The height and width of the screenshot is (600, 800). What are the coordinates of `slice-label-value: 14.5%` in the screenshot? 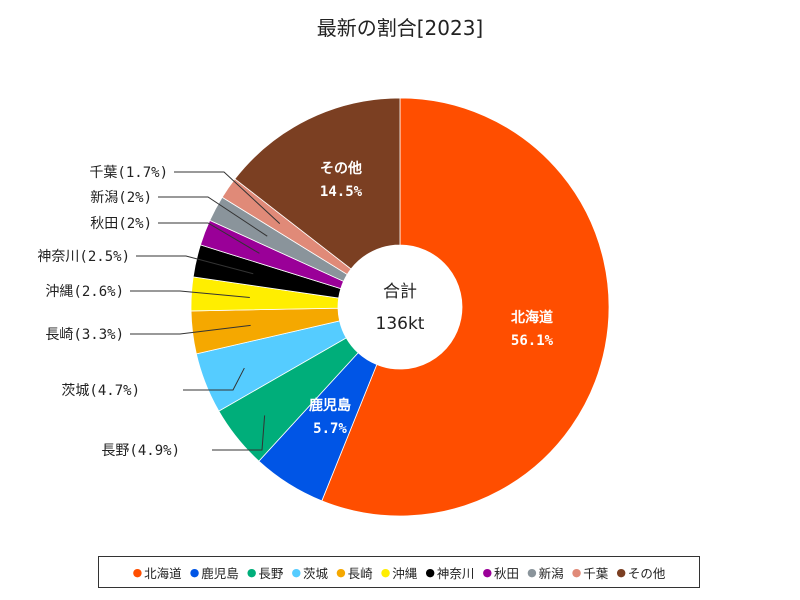 It's located at (341, 192).